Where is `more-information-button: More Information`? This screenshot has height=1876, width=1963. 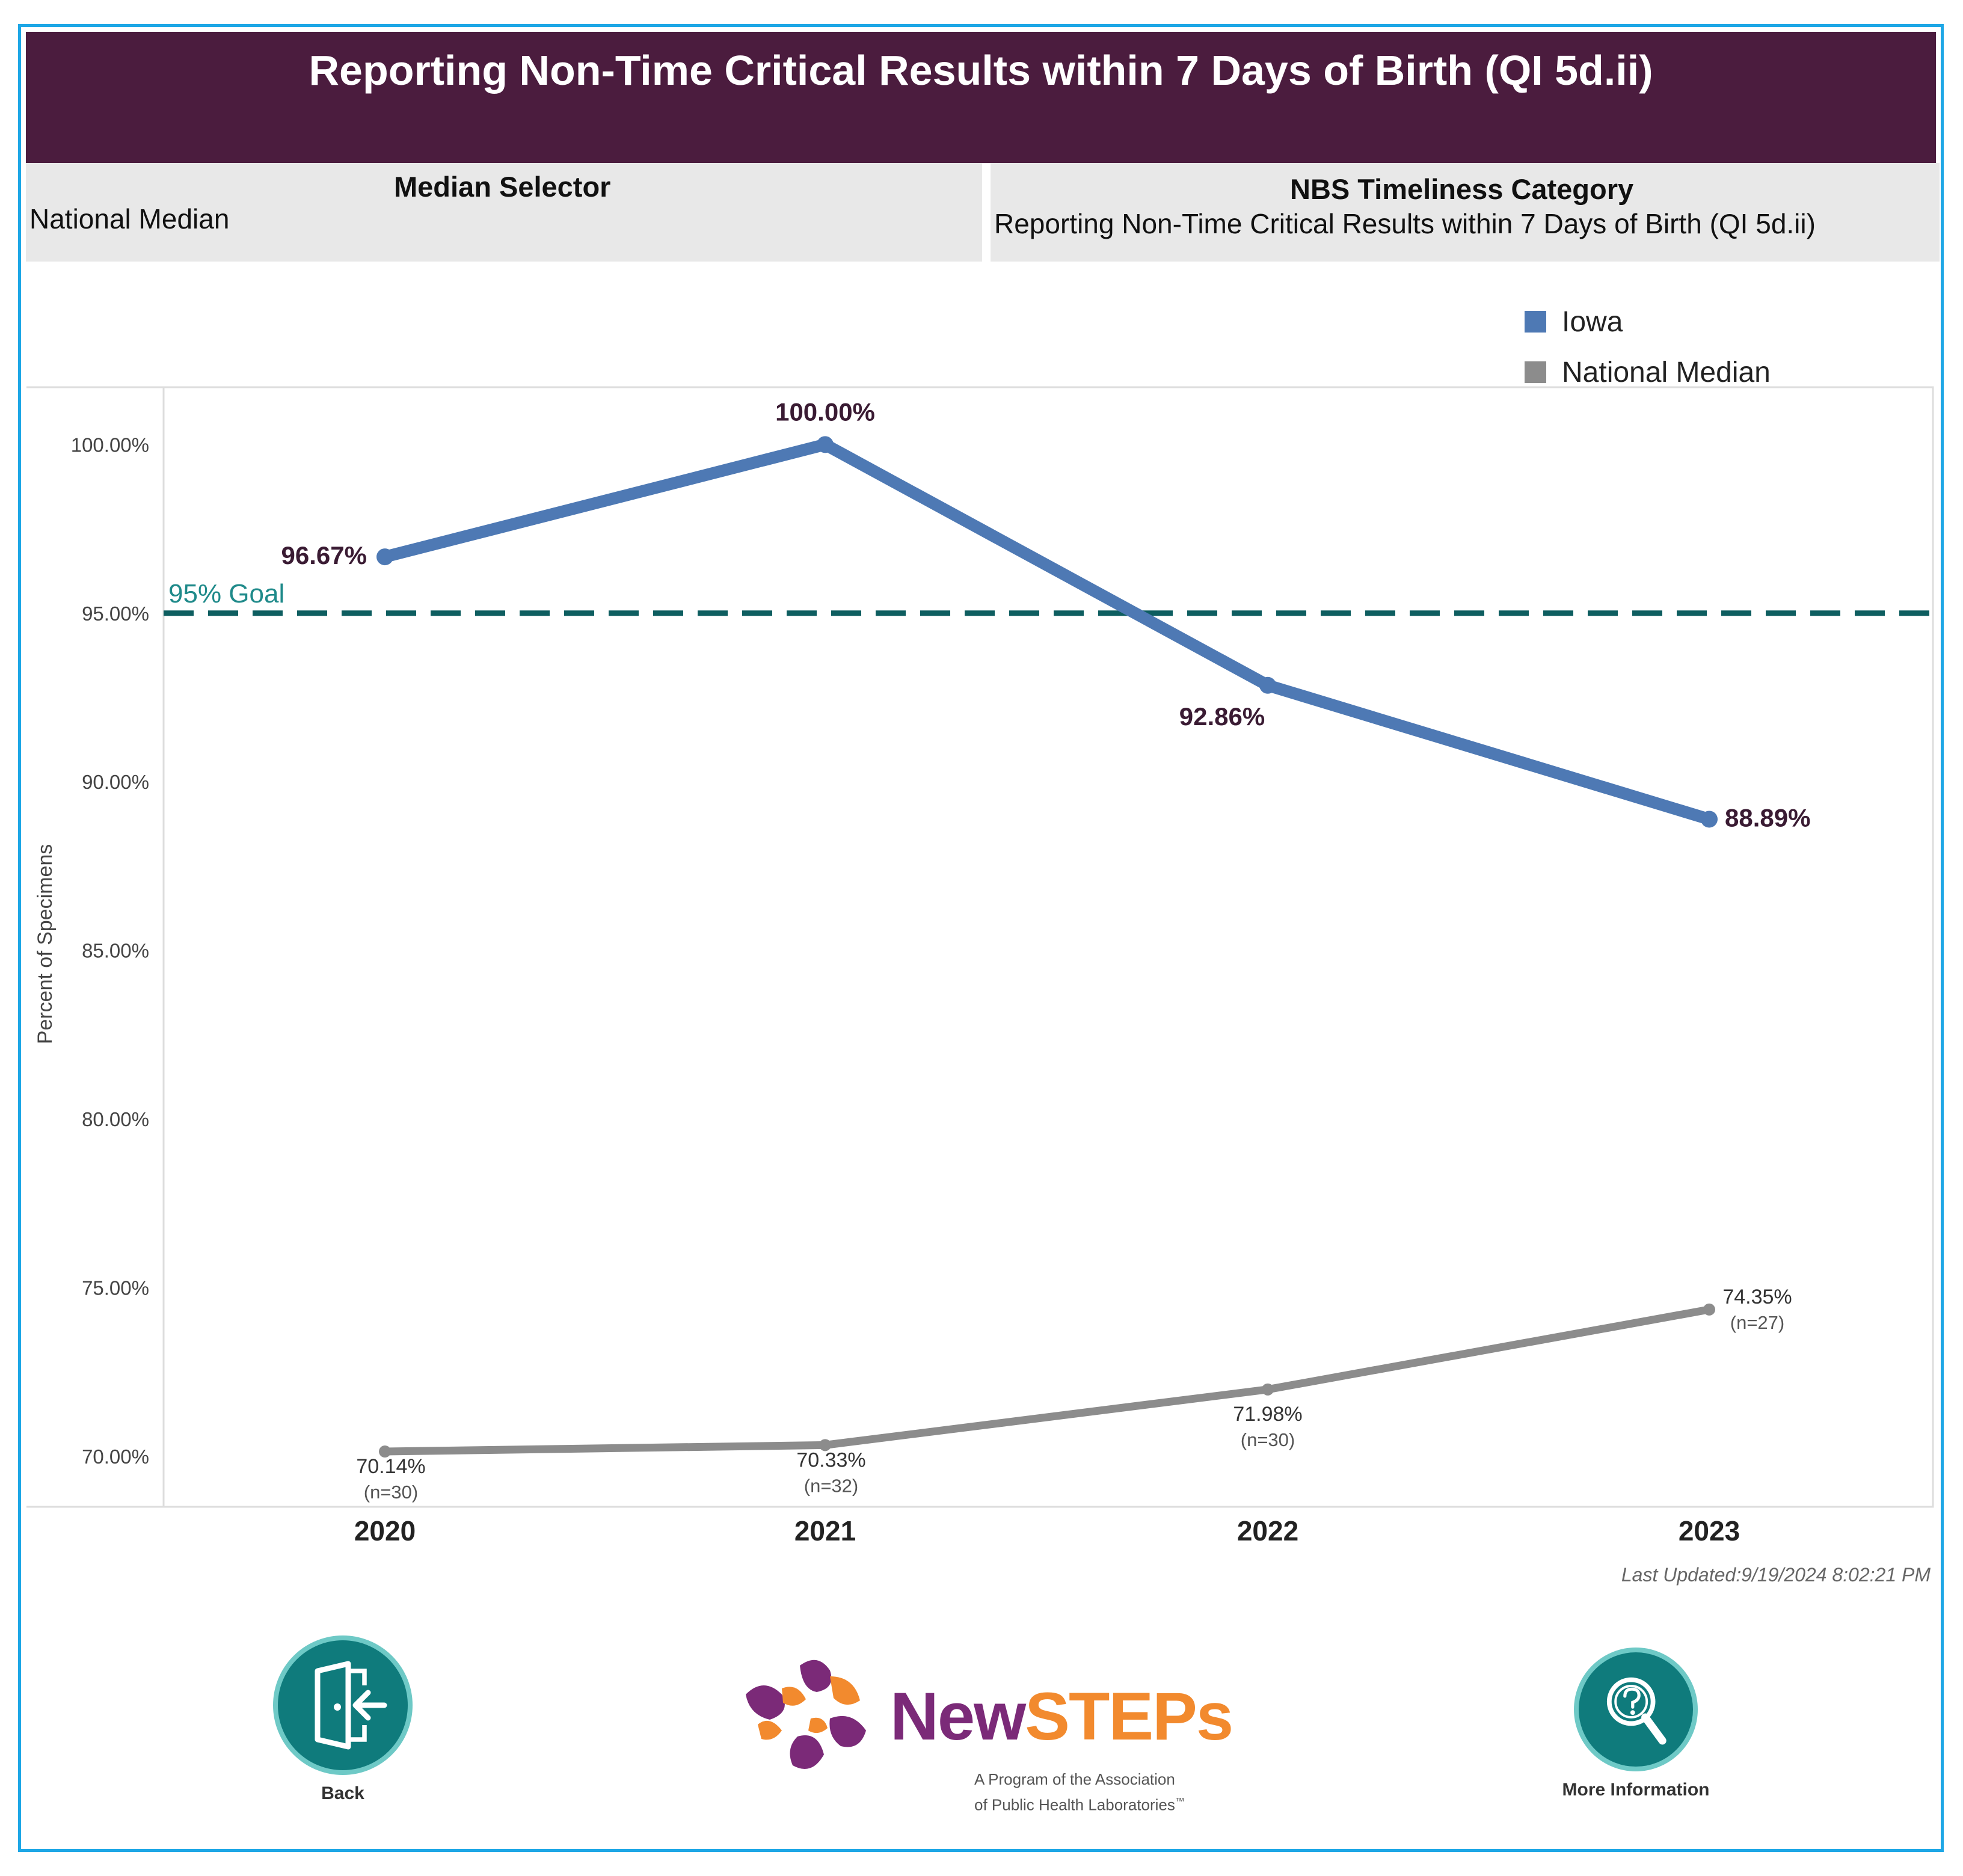 more-information-button: More Information is located at coordinates (1636, 1724).